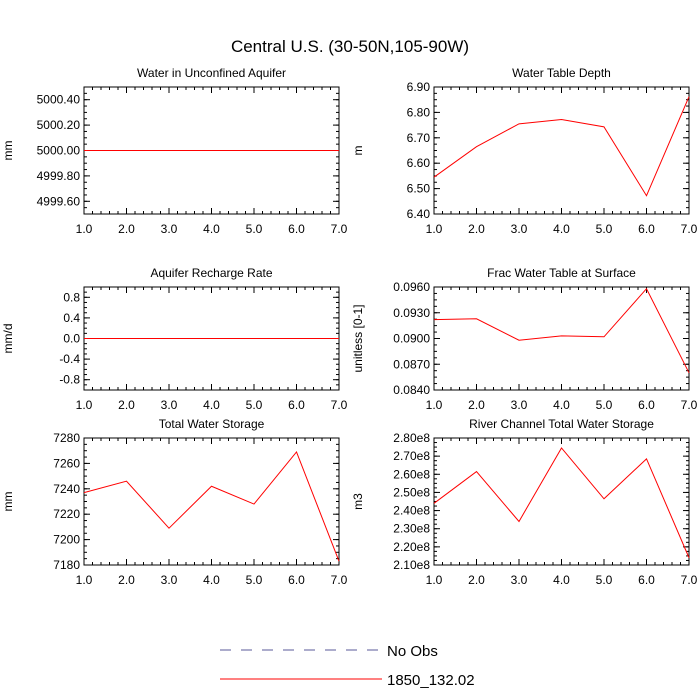 The image size is (700, 700). I want to click on y-tick-label: 7180, so click(66, 565).